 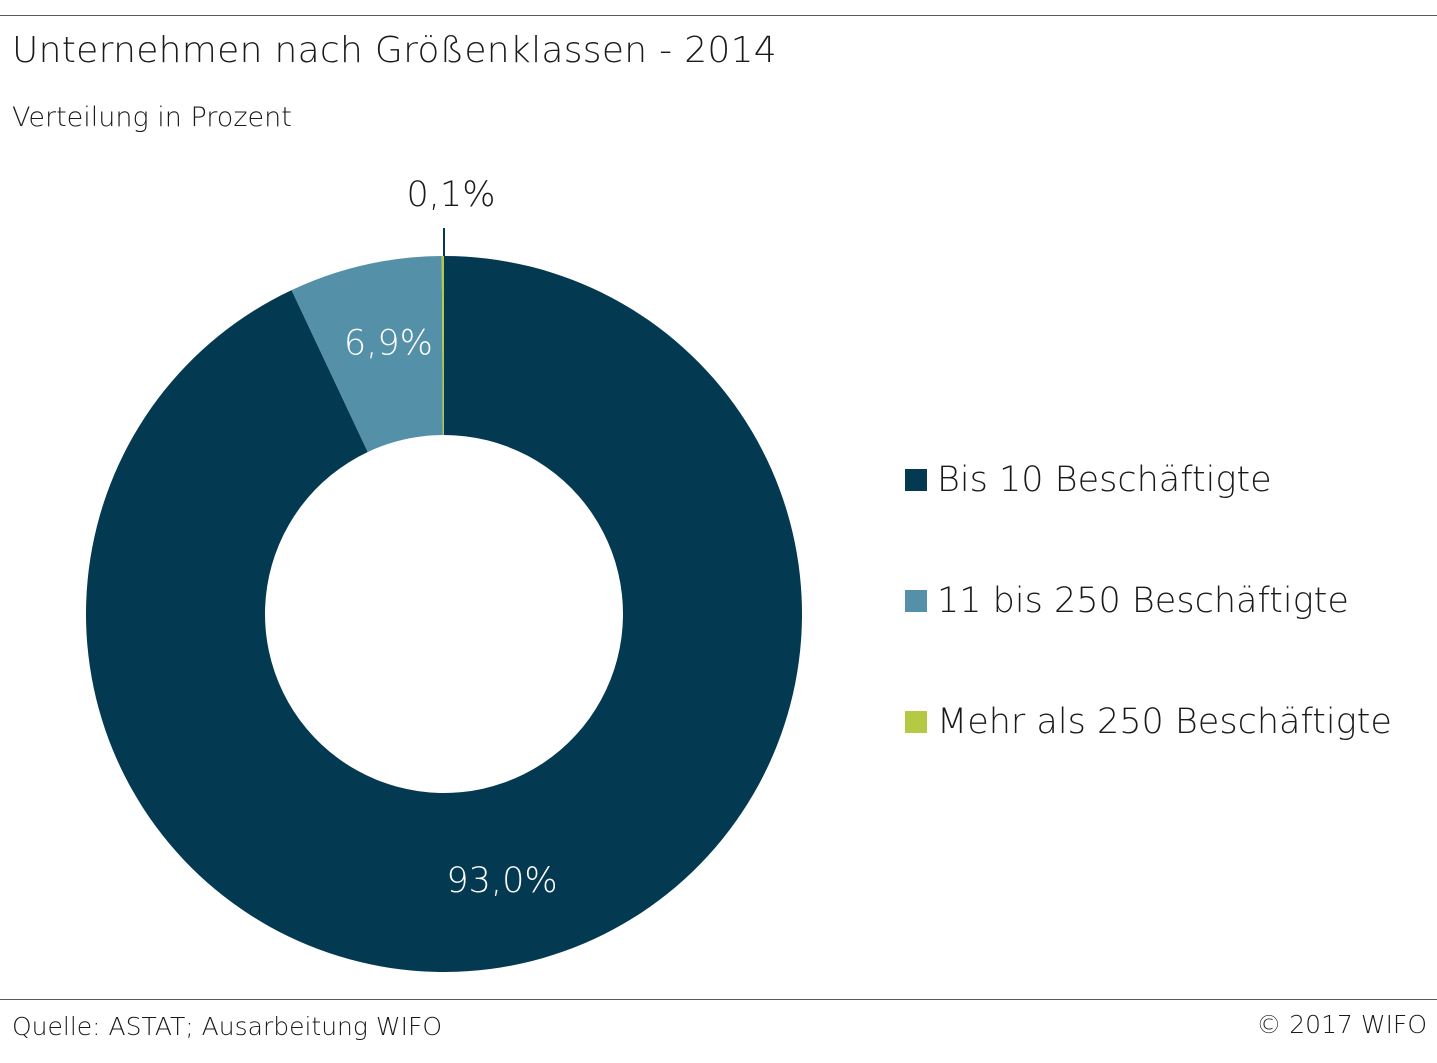 I want to click on legend-label-bis-10: Bis 10 Beschäftigte, so click(x=1104, y=480).